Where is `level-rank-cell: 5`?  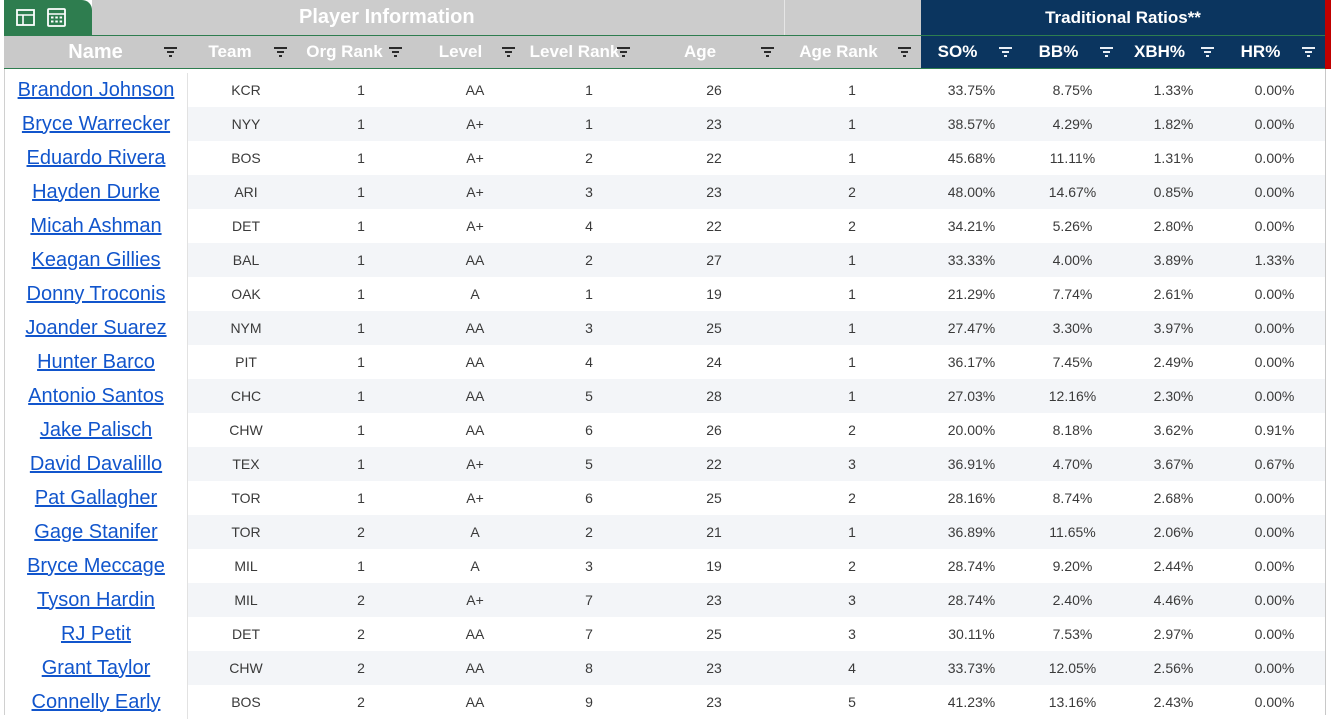
level-rank-cell: 5 is located at coordinates (589, 464).